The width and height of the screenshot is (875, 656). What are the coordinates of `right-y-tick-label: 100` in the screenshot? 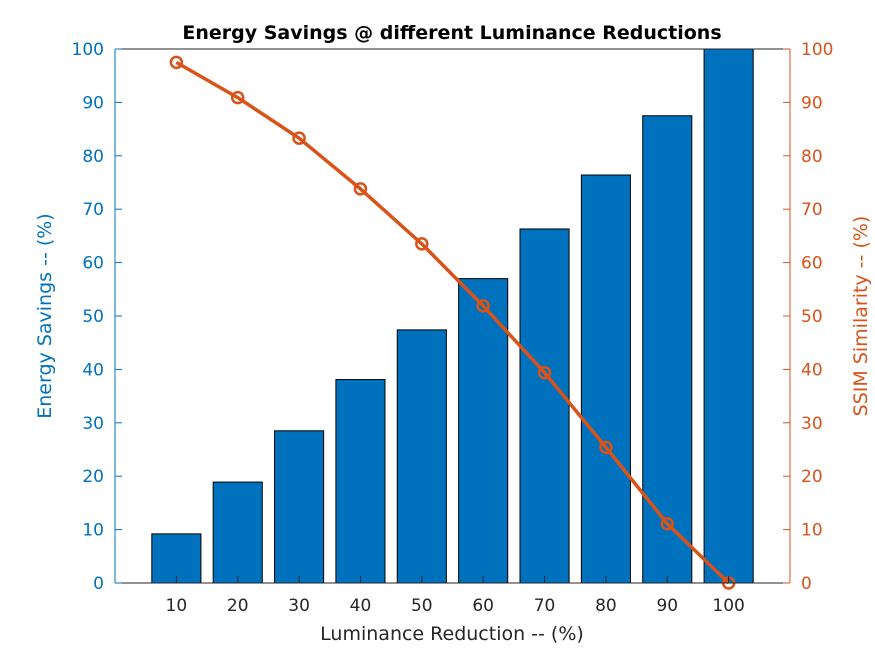 It's located at (817, 50).